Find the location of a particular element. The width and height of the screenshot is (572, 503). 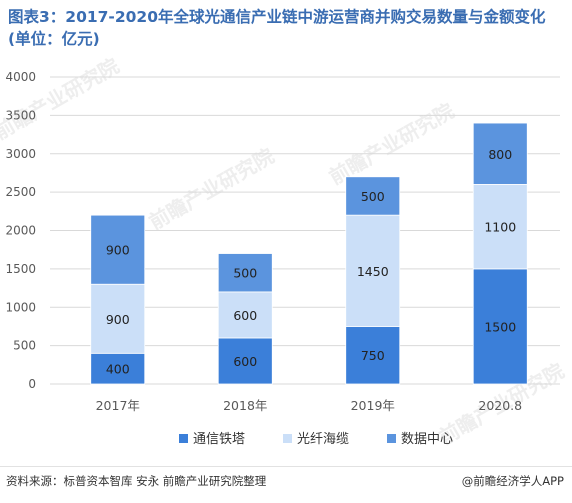

y-tick-label: 3000 is located at coordinates (20, 154).